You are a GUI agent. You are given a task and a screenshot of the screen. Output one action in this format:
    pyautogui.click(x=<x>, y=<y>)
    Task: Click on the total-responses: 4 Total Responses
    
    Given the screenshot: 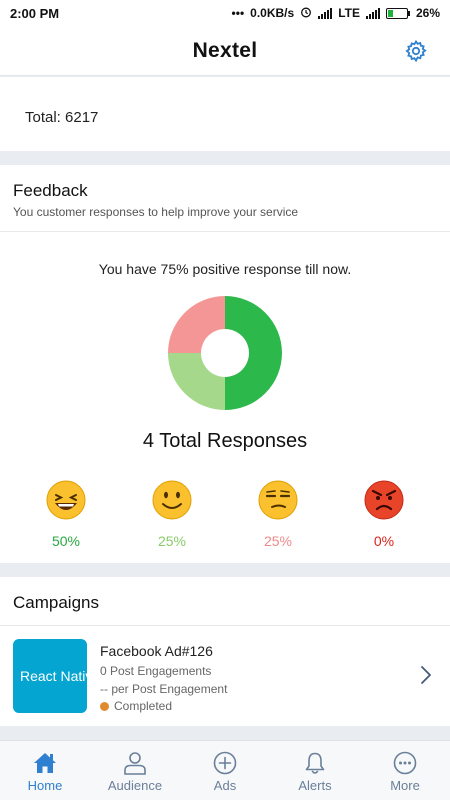 What is the action you would take?
    pyautogui.click(x=225, y=441)
    